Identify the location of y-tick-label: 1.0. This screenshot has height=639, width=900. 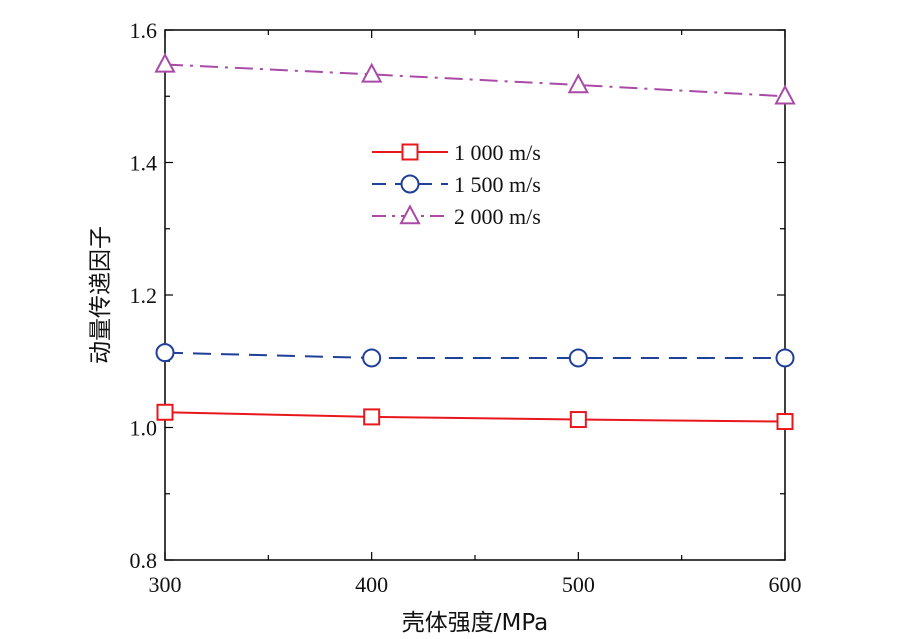
(144, 428).